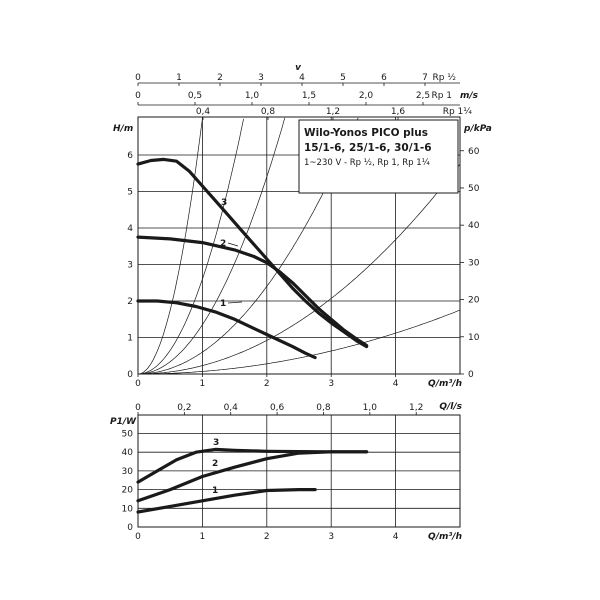 The height and width of the screenshot is (600, 600). What do you see at coordinates (474, 152) in the screenshot?
I see `y2-tick-label: 60` at bounding box center [474, 152].